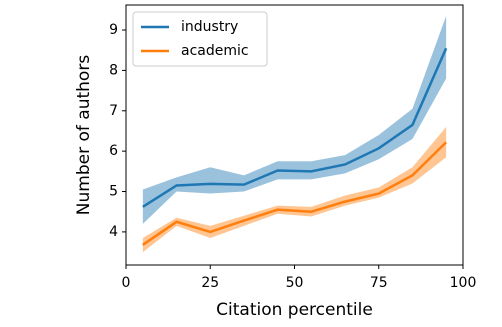 This screenshot has width=502, height=327. I want to click on legend-label: academic, so click(215, 51).